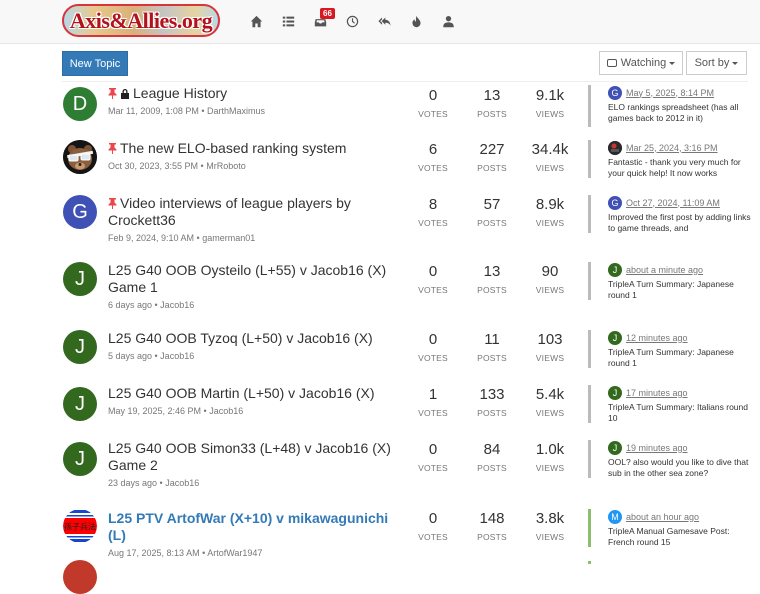 This screenshot has width=760, height=594. What do you see at coordinates (185, 553) in the screenshot?
I see `topic-meta: Aug 17, 2025, 8:13 AM • ArtofWar1947` at bounding box center [185, 553].